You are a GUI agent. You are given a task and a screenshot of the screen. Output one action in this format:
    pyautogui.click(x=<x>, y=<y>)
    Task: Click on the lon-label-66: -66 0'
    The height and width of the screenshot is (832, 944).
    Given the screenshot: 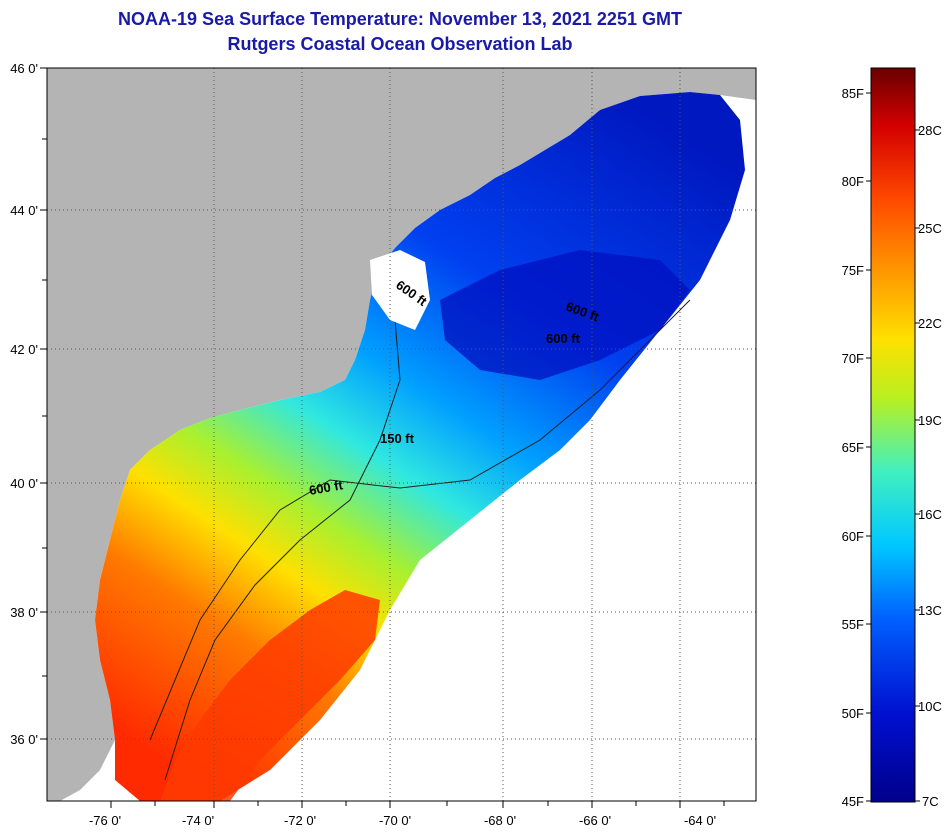 What is the action you would take?
    pyautogui.click(x=595, y=820)
    